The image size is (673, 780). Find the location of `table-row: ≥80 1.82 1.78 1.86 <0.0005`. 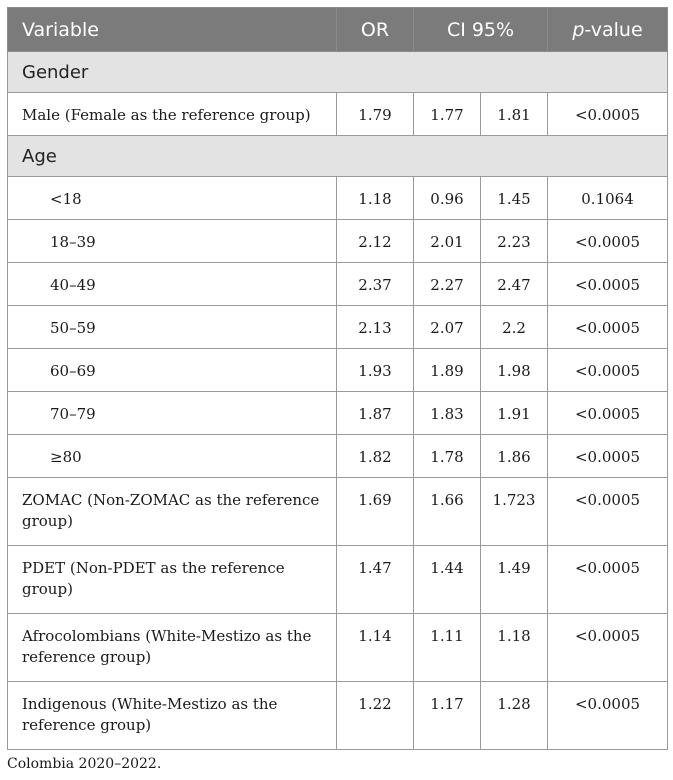

table-row: ≥80 1.82 1.78 1.86 <0.0005 is located at coordinates (338, 456).